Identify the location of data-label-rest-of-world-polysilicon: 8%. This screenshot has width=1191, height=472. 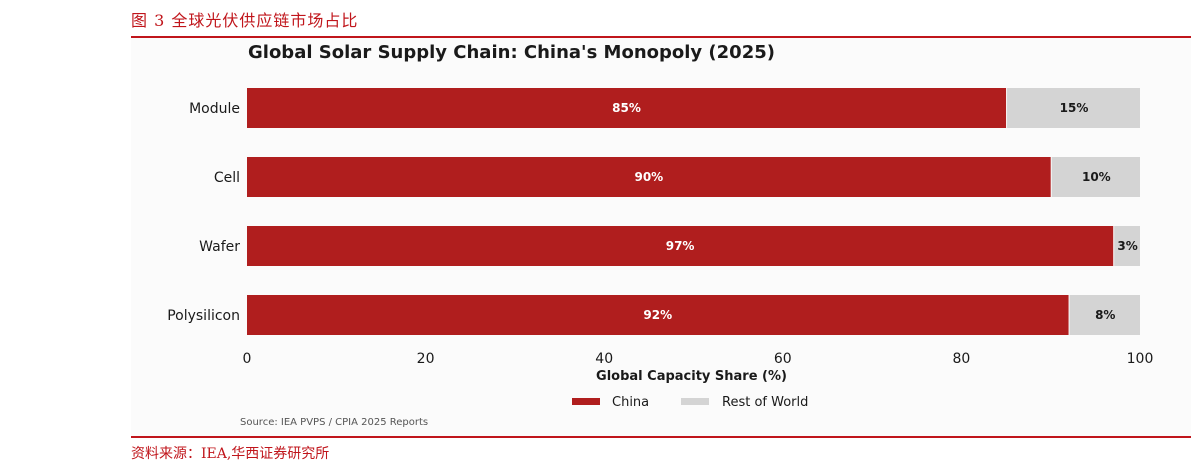
(1105, 315).